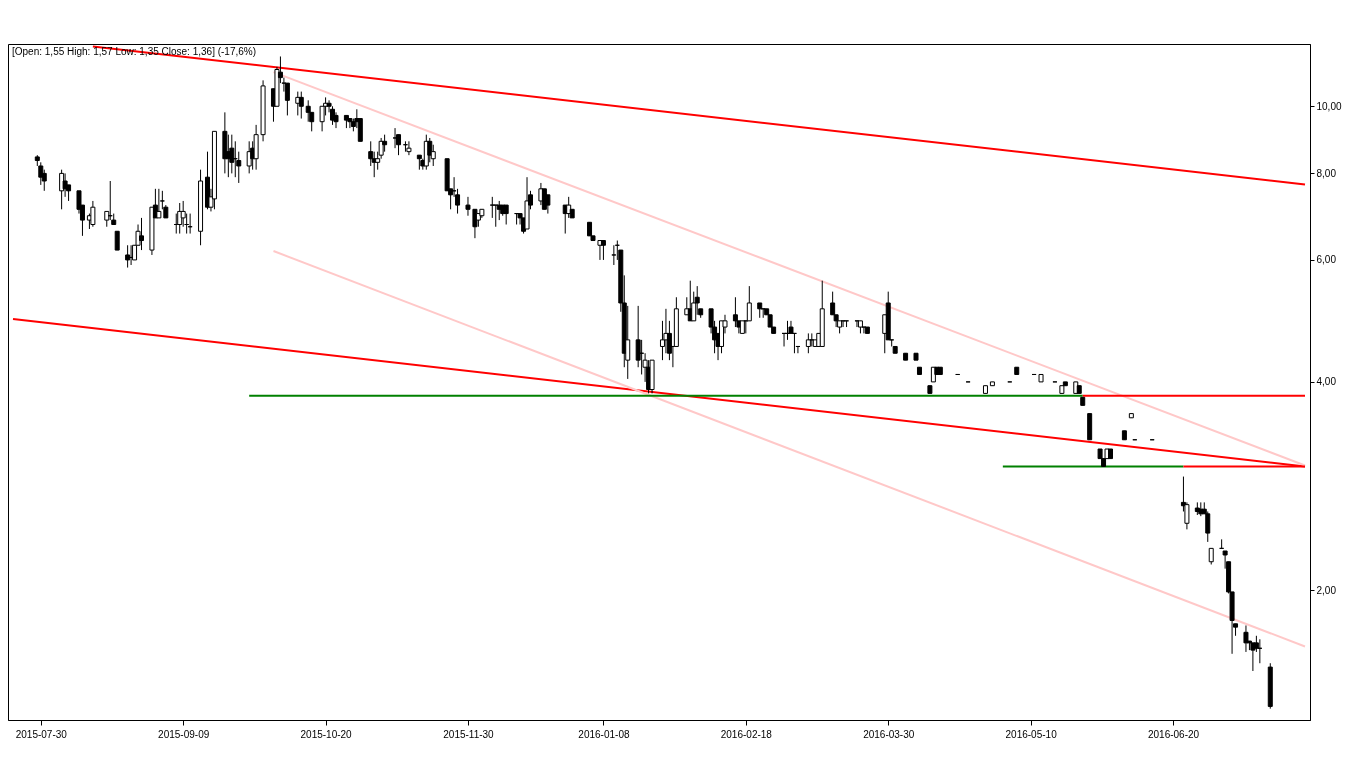 The image size is (1366, 768). I want to click on x-tick-label: 2016-01-08, so click(604, 734).